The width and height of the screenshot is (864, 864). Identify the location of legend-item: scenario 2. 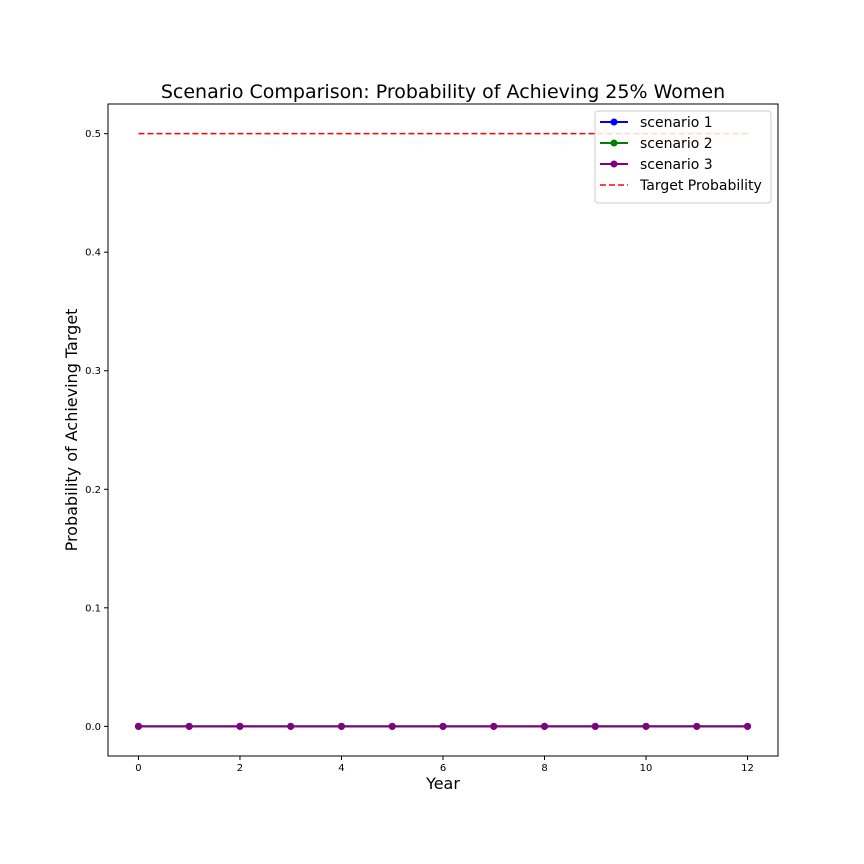
(656, 144).